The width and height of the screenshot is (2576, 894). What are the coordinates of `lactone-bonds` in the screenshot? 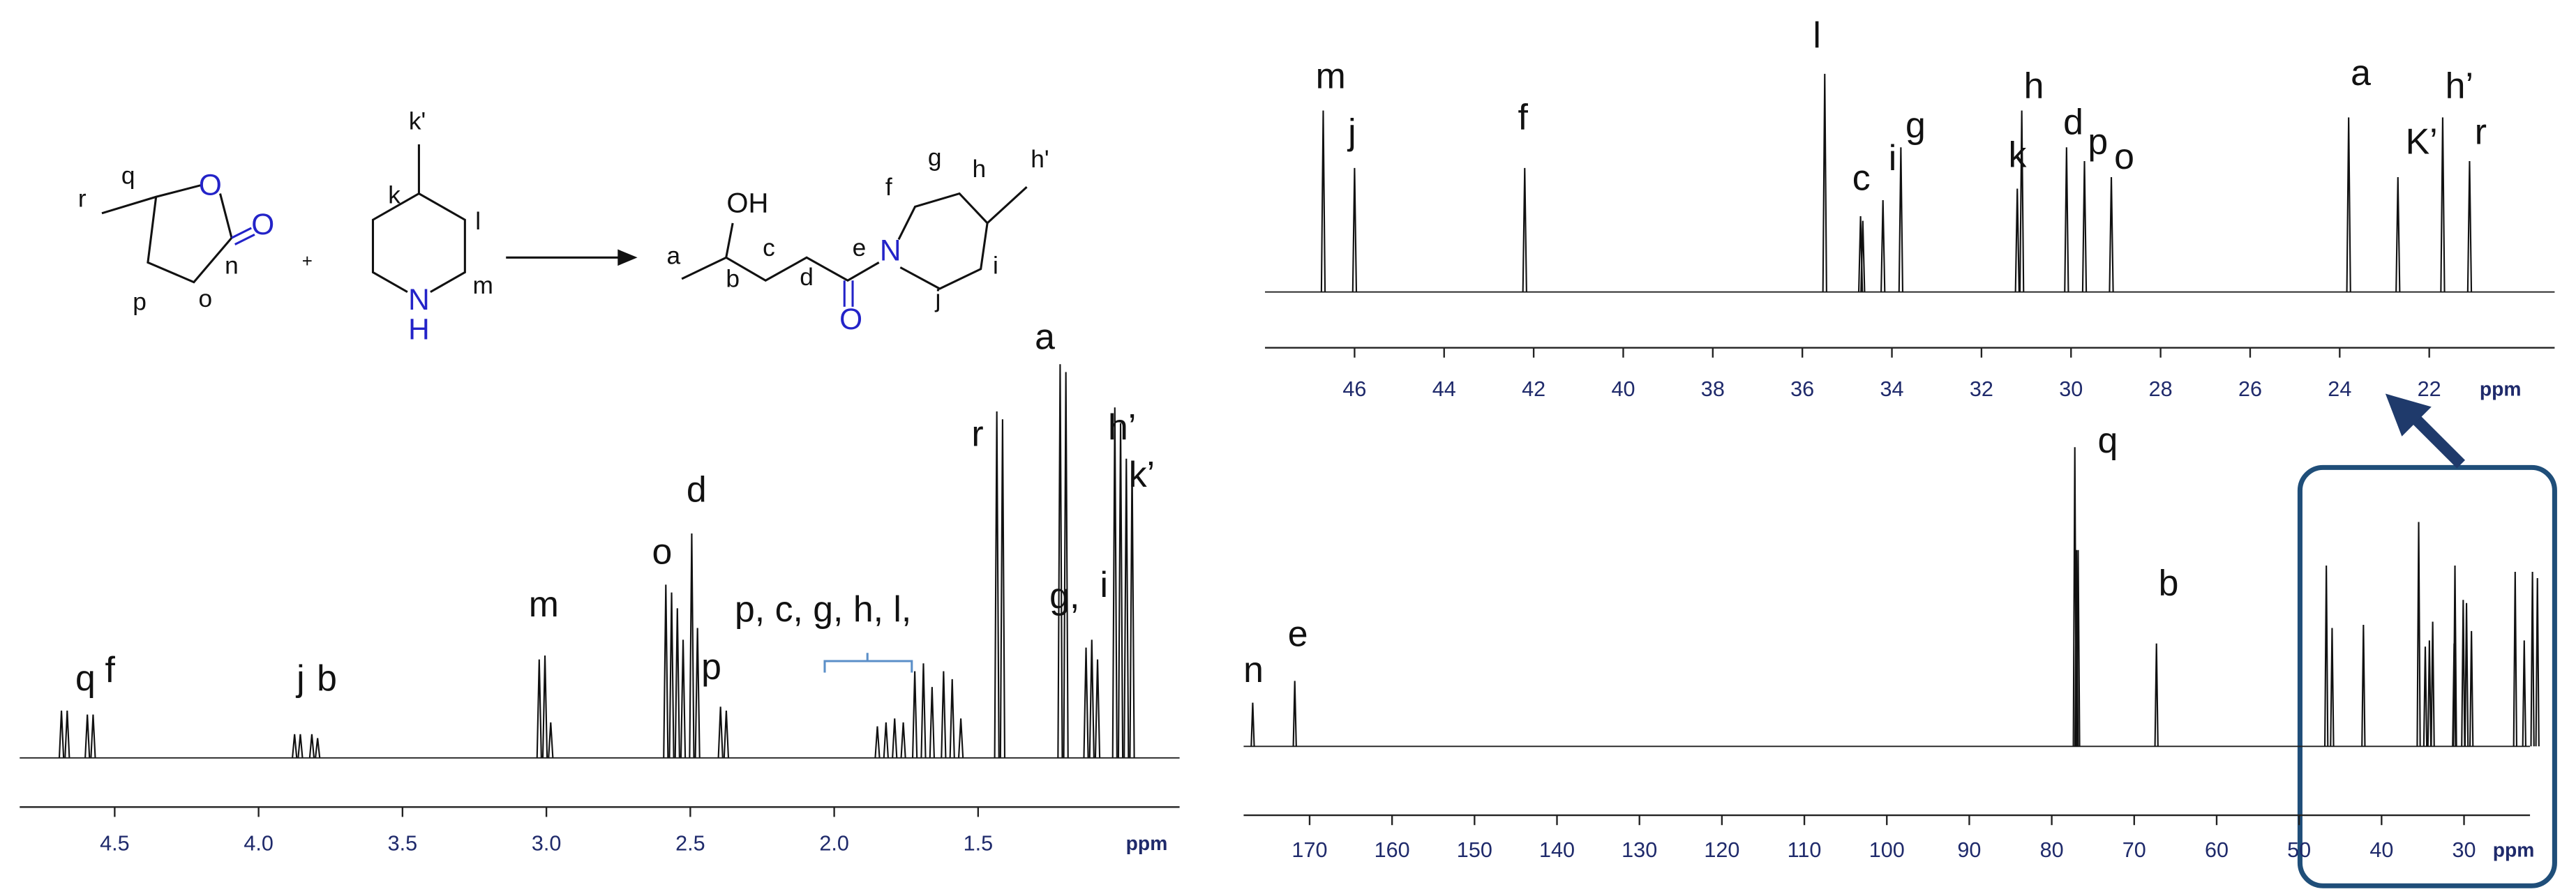 It's located at (167, 234).